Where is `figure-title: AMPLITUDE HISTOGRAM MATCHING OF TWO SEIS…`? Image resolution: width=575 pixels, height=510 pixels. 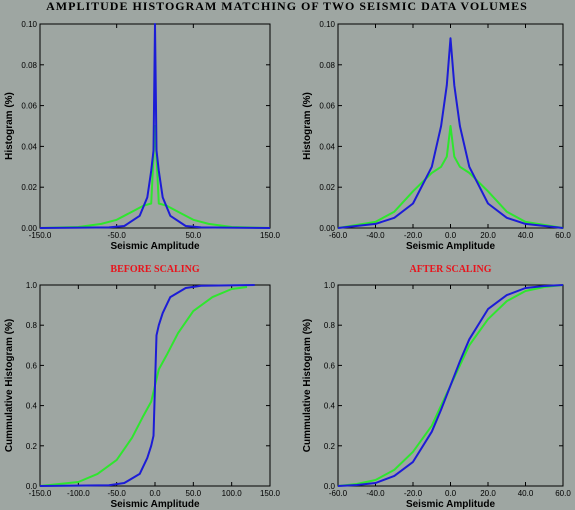 figure-title: AMPLITUDE HISTOGRAM MATCHING OF TWO SEIS… is located at coordinates (287, 6).